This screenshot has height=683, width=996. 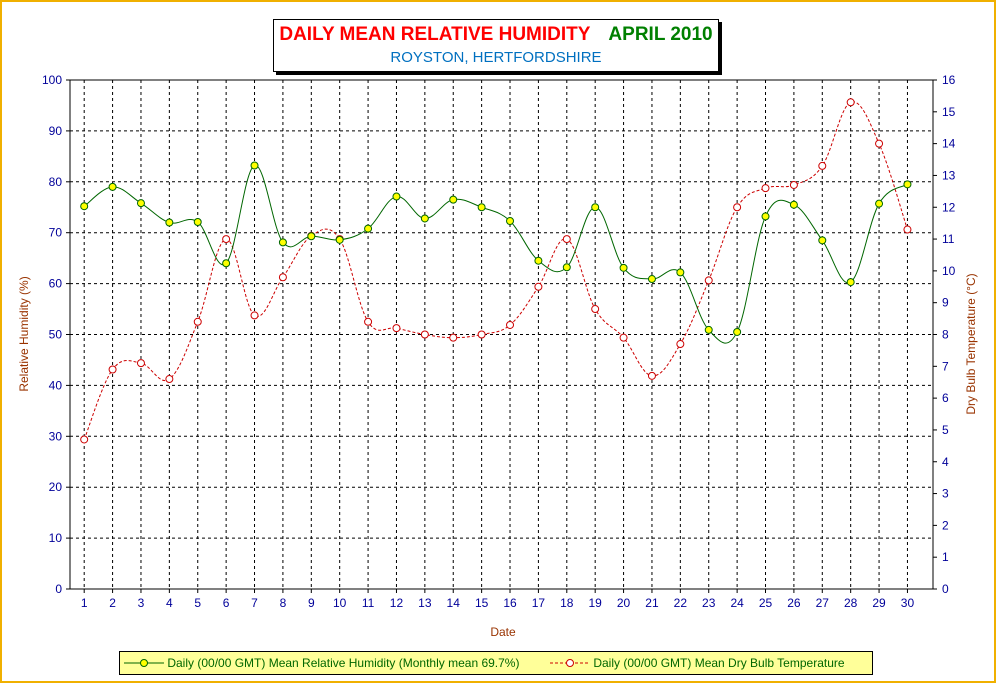 I want to click on x-tick-label: 3, so click(x=141, y=603).